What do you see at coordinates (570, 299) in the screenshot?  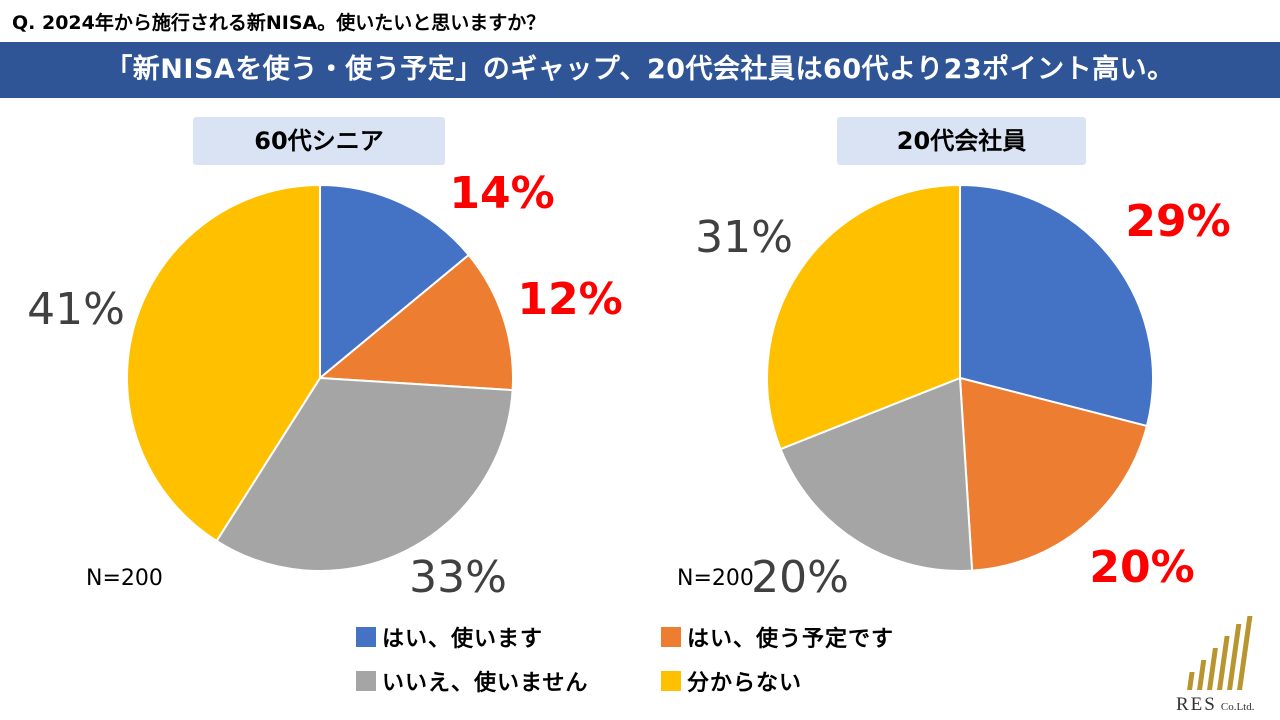 I see `data-label-60s-plan: 12%` at bounding box center [570, 299].